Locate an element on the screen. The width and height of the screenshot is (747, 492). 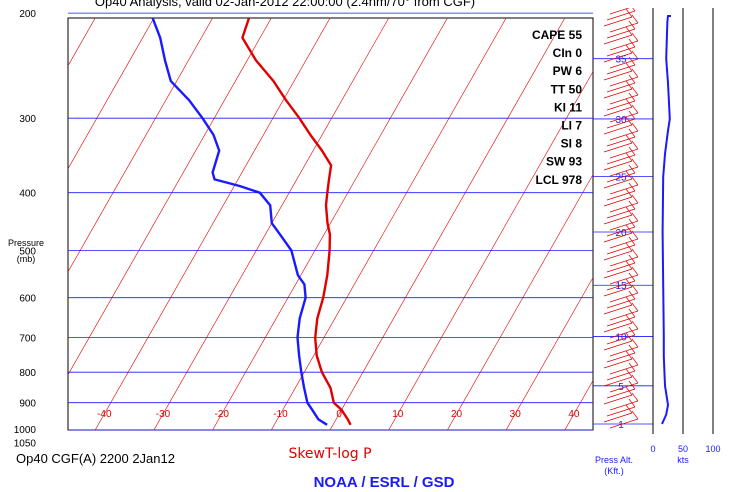
speed-tick-label: 100 is located at coordinates (712, 449).